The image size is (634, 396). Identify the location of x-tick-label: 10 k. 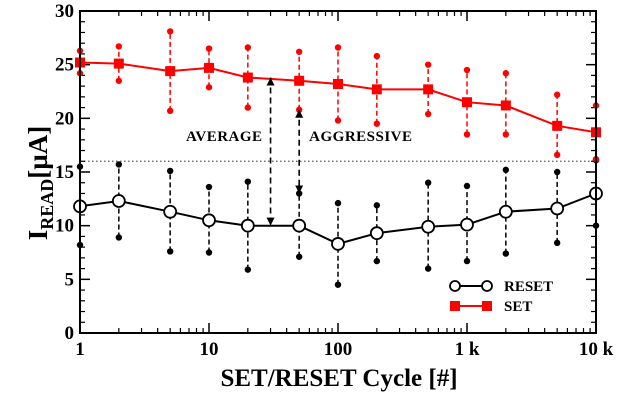
(596, 349).